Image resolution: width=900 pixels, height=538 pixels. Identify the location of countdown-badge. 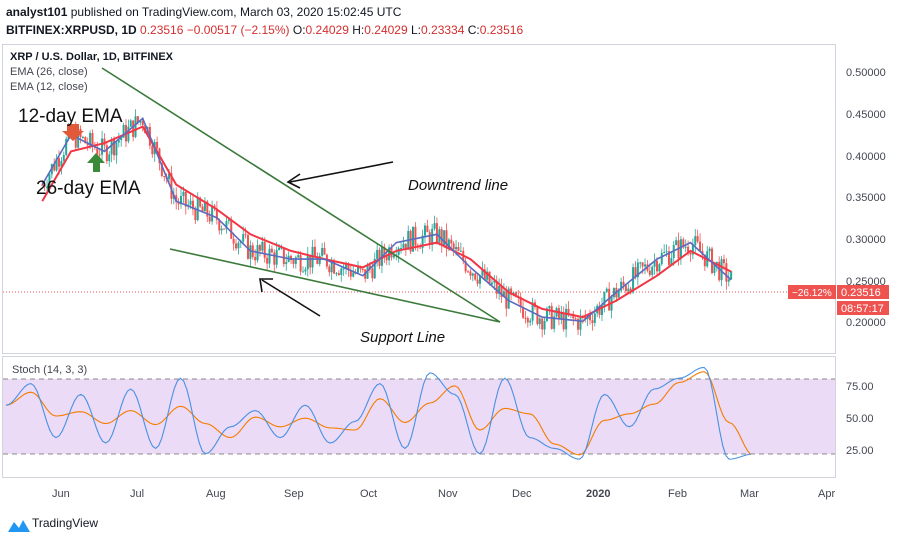
(863, 308).